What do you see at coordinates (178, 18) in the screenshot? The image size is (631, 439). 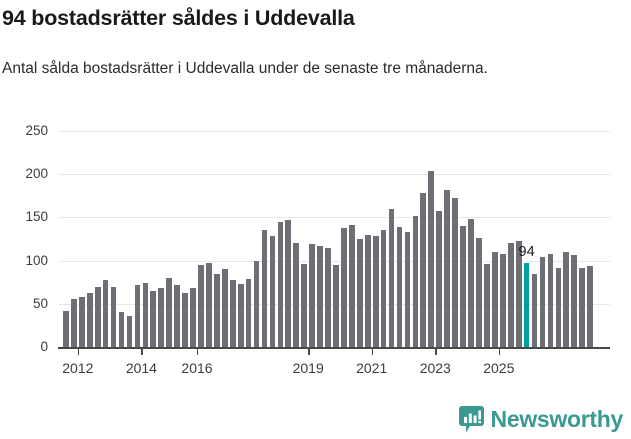 I see `page-title: 94 bostadsrätter såldes i Uddevalla` at bounding box center [178, 18].